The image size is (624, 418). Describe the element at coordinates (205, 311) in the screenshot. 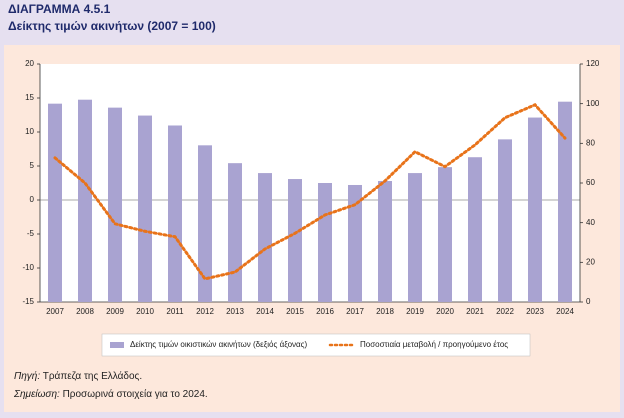

I see `x-tick-label: 2012` at that location.